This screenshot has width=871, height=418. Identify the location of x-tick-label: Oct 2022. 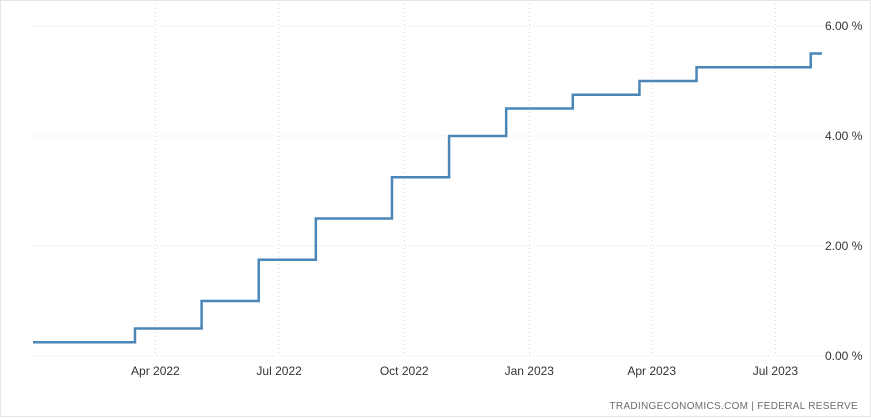
(404, 371).